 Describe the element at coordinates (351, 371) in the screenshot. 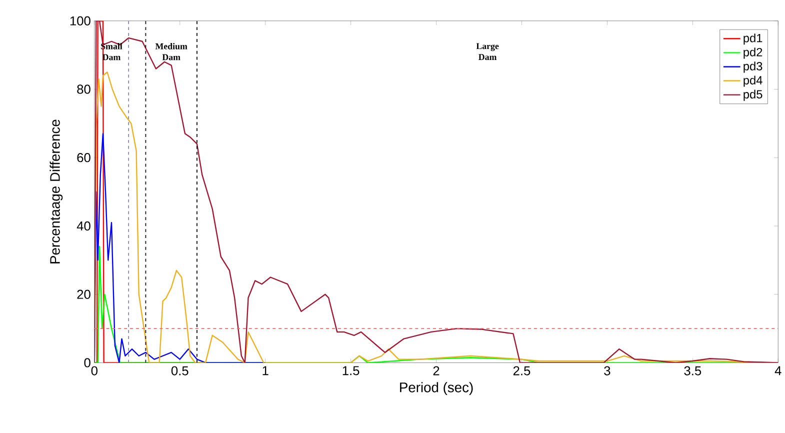

I see `x-tick-label: 1.5` at that location.